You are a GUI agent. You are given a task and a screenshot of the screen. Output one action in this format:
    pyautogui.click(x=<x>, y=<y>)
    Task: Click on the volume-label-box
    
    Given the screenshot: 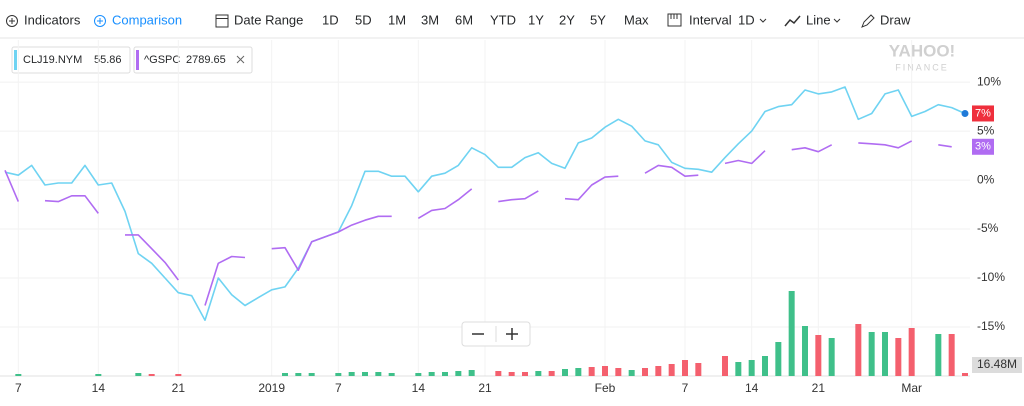 What is the action you would take?
    pyautogui.click(x=997, y=365)
    